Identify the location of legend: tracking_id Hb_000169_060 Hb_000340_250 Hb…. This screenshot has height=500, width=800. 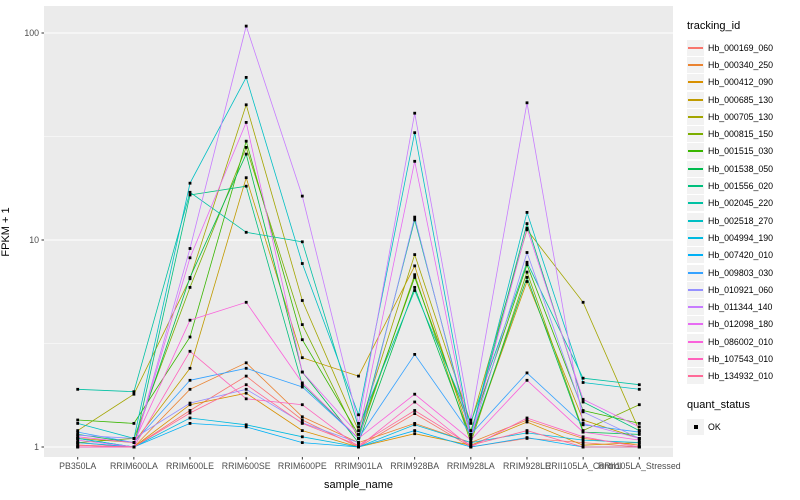
(743, 227).